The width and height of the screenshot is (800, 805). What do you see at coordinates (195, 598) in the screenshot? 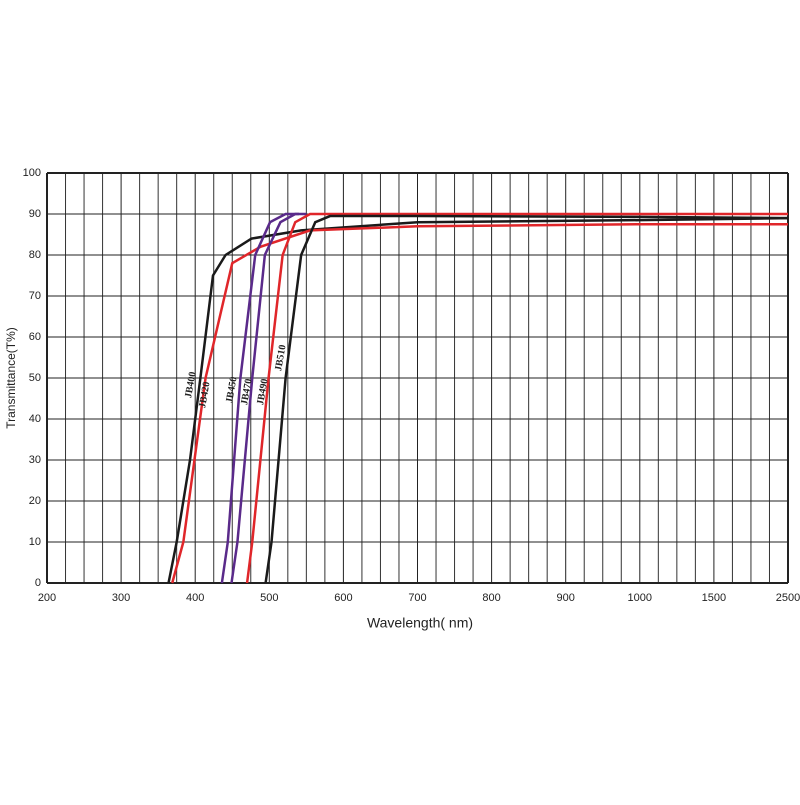
I see `x-tick-label: 400` at bounding box center [195, 598].